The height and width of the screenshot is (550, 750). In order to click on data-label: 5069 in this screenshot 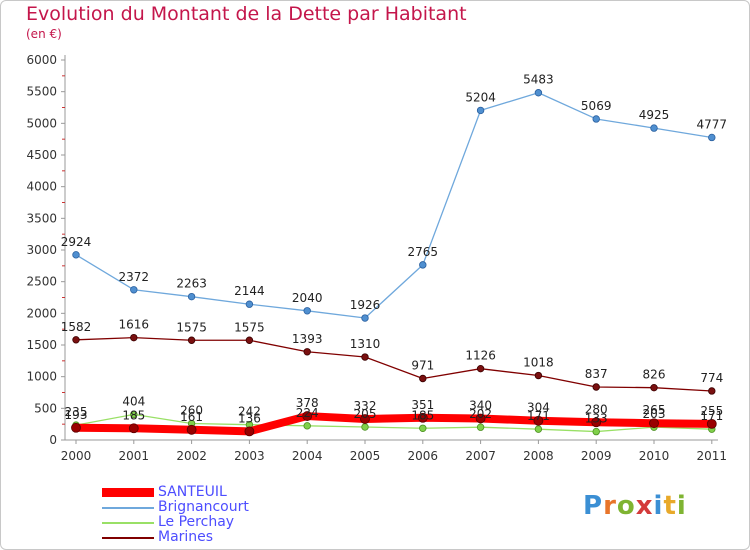, I will do `click(596, 106)`.